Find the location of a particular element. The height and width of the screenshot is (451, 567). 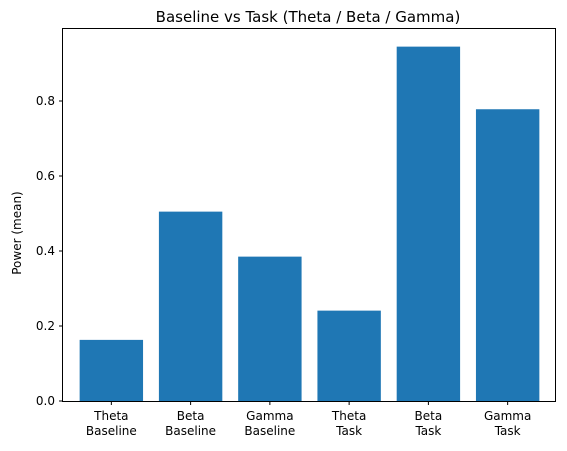

y-tick-label: 0.8 is located at coordinates (45, 101).